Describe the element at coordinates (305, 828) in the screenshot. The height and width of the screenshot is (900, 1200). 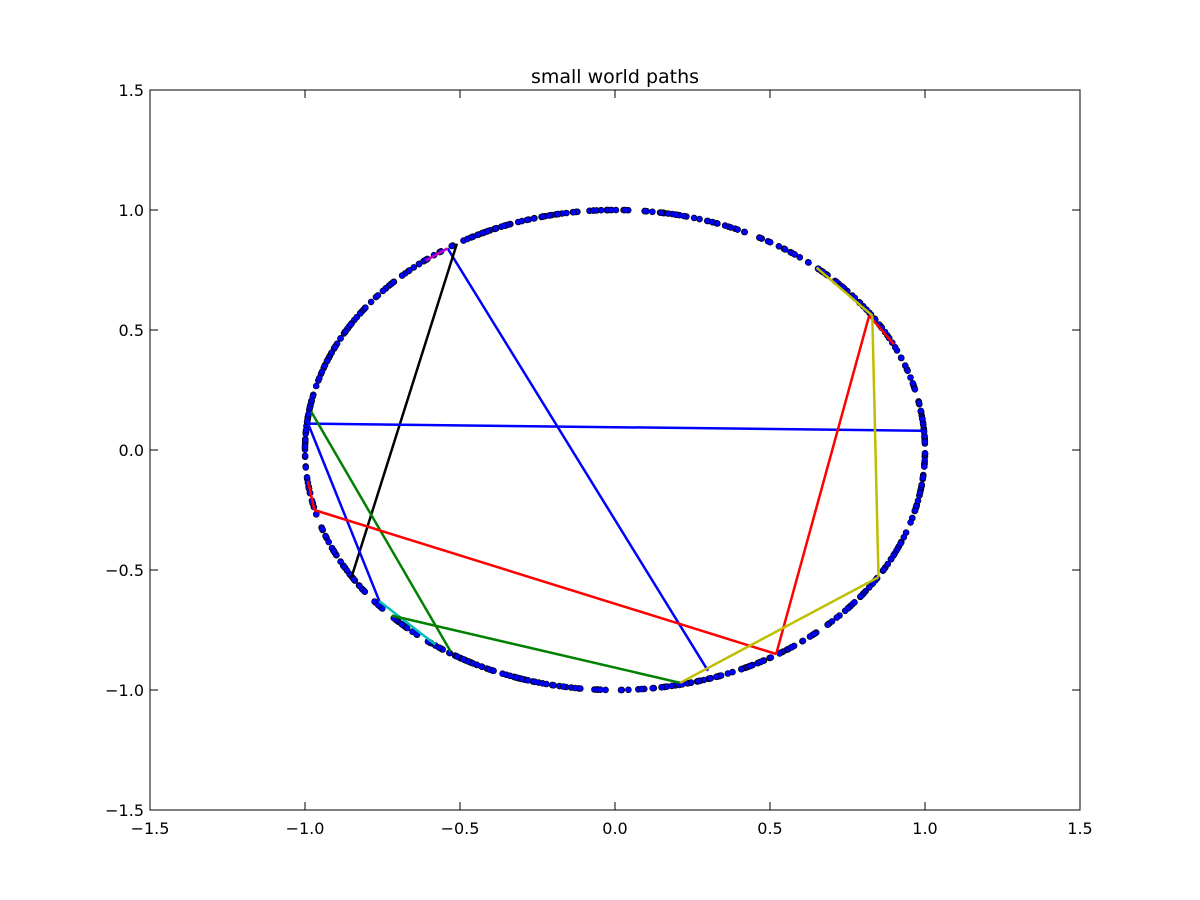
I see `x-tick-label: −1.0` at that location.